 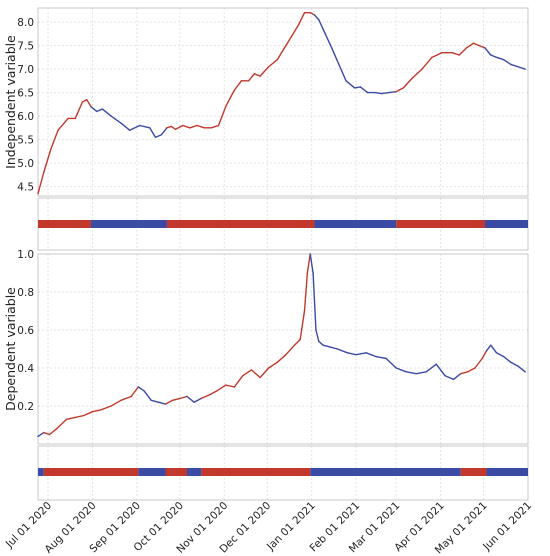 What do you see at coordinates (25, 331) in the screenshot?
I see `y-tick-label-dependent: 0.6` at bounding box center [25, 331].